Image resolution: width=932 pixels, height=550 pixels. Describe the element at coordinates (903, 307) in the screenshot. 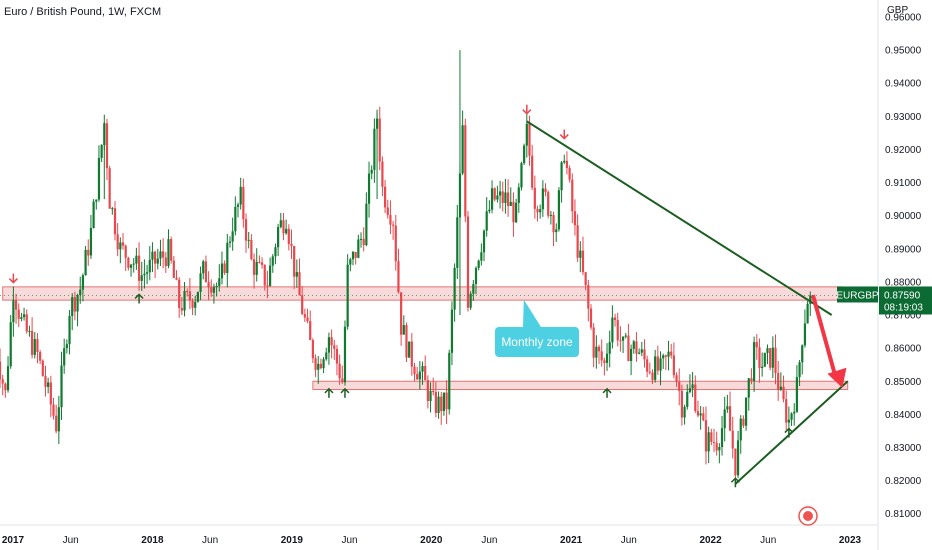

I see `price-tag-countdown: 08:19:03` at that location.